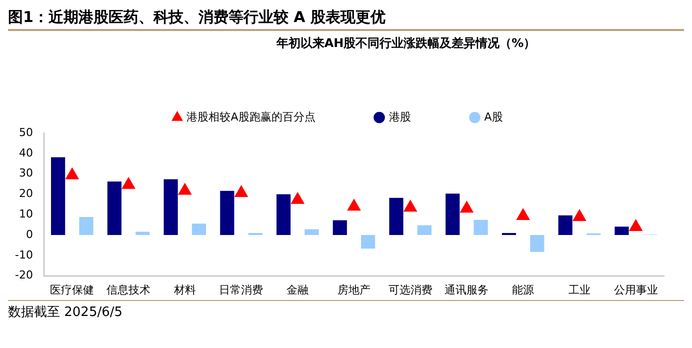 This screenshot has width=692, height=348. What do you see at coordinates (466, 289) in the screenshot?
I see `x-tick-label: 通讯服务` at bounding box center [466, 289].